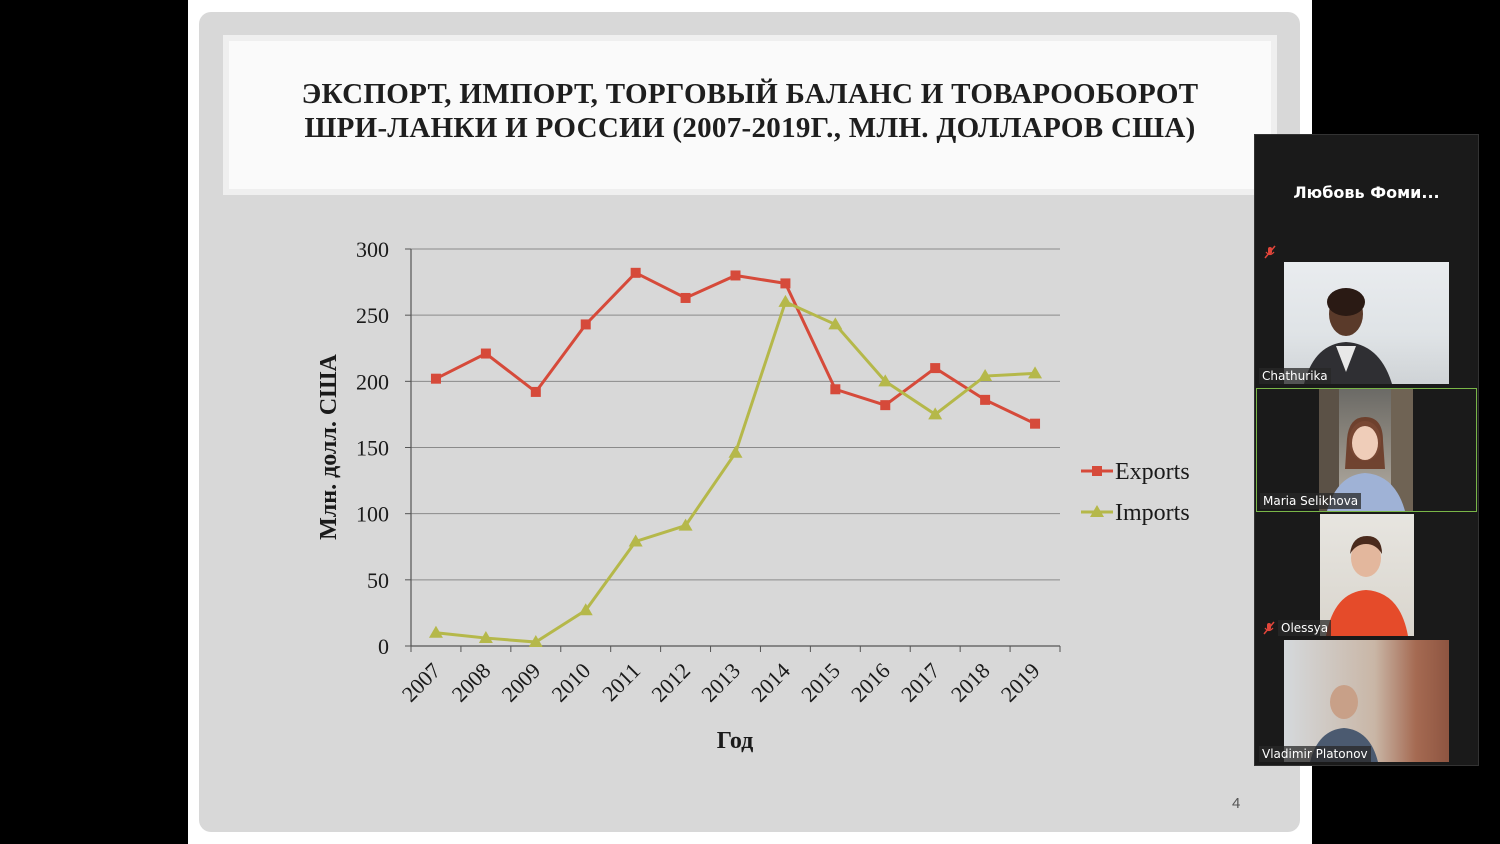 This screenshot has width=1500, height=844. Describe the element at coordinates (521, 682) in the screenshot. I see `x-tick-label: 2009` at that location.